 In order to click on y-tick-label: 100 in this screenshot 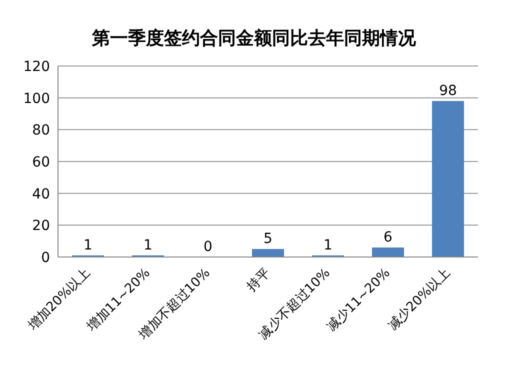, I will do `click(36, 98)`.